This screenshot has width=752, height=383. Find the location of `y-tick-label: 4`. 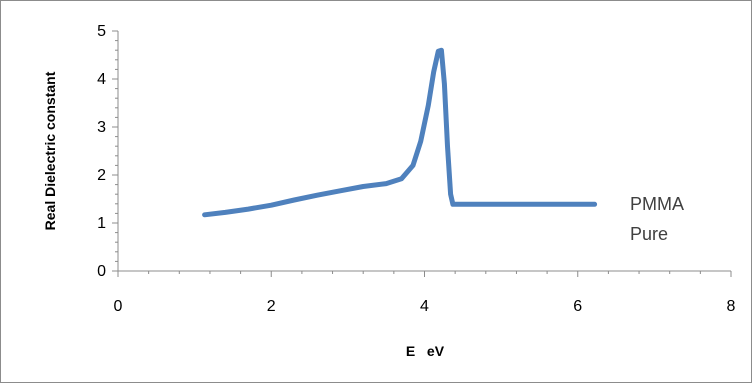

y-tick-label: 4 is located at coordinates (101, 79).